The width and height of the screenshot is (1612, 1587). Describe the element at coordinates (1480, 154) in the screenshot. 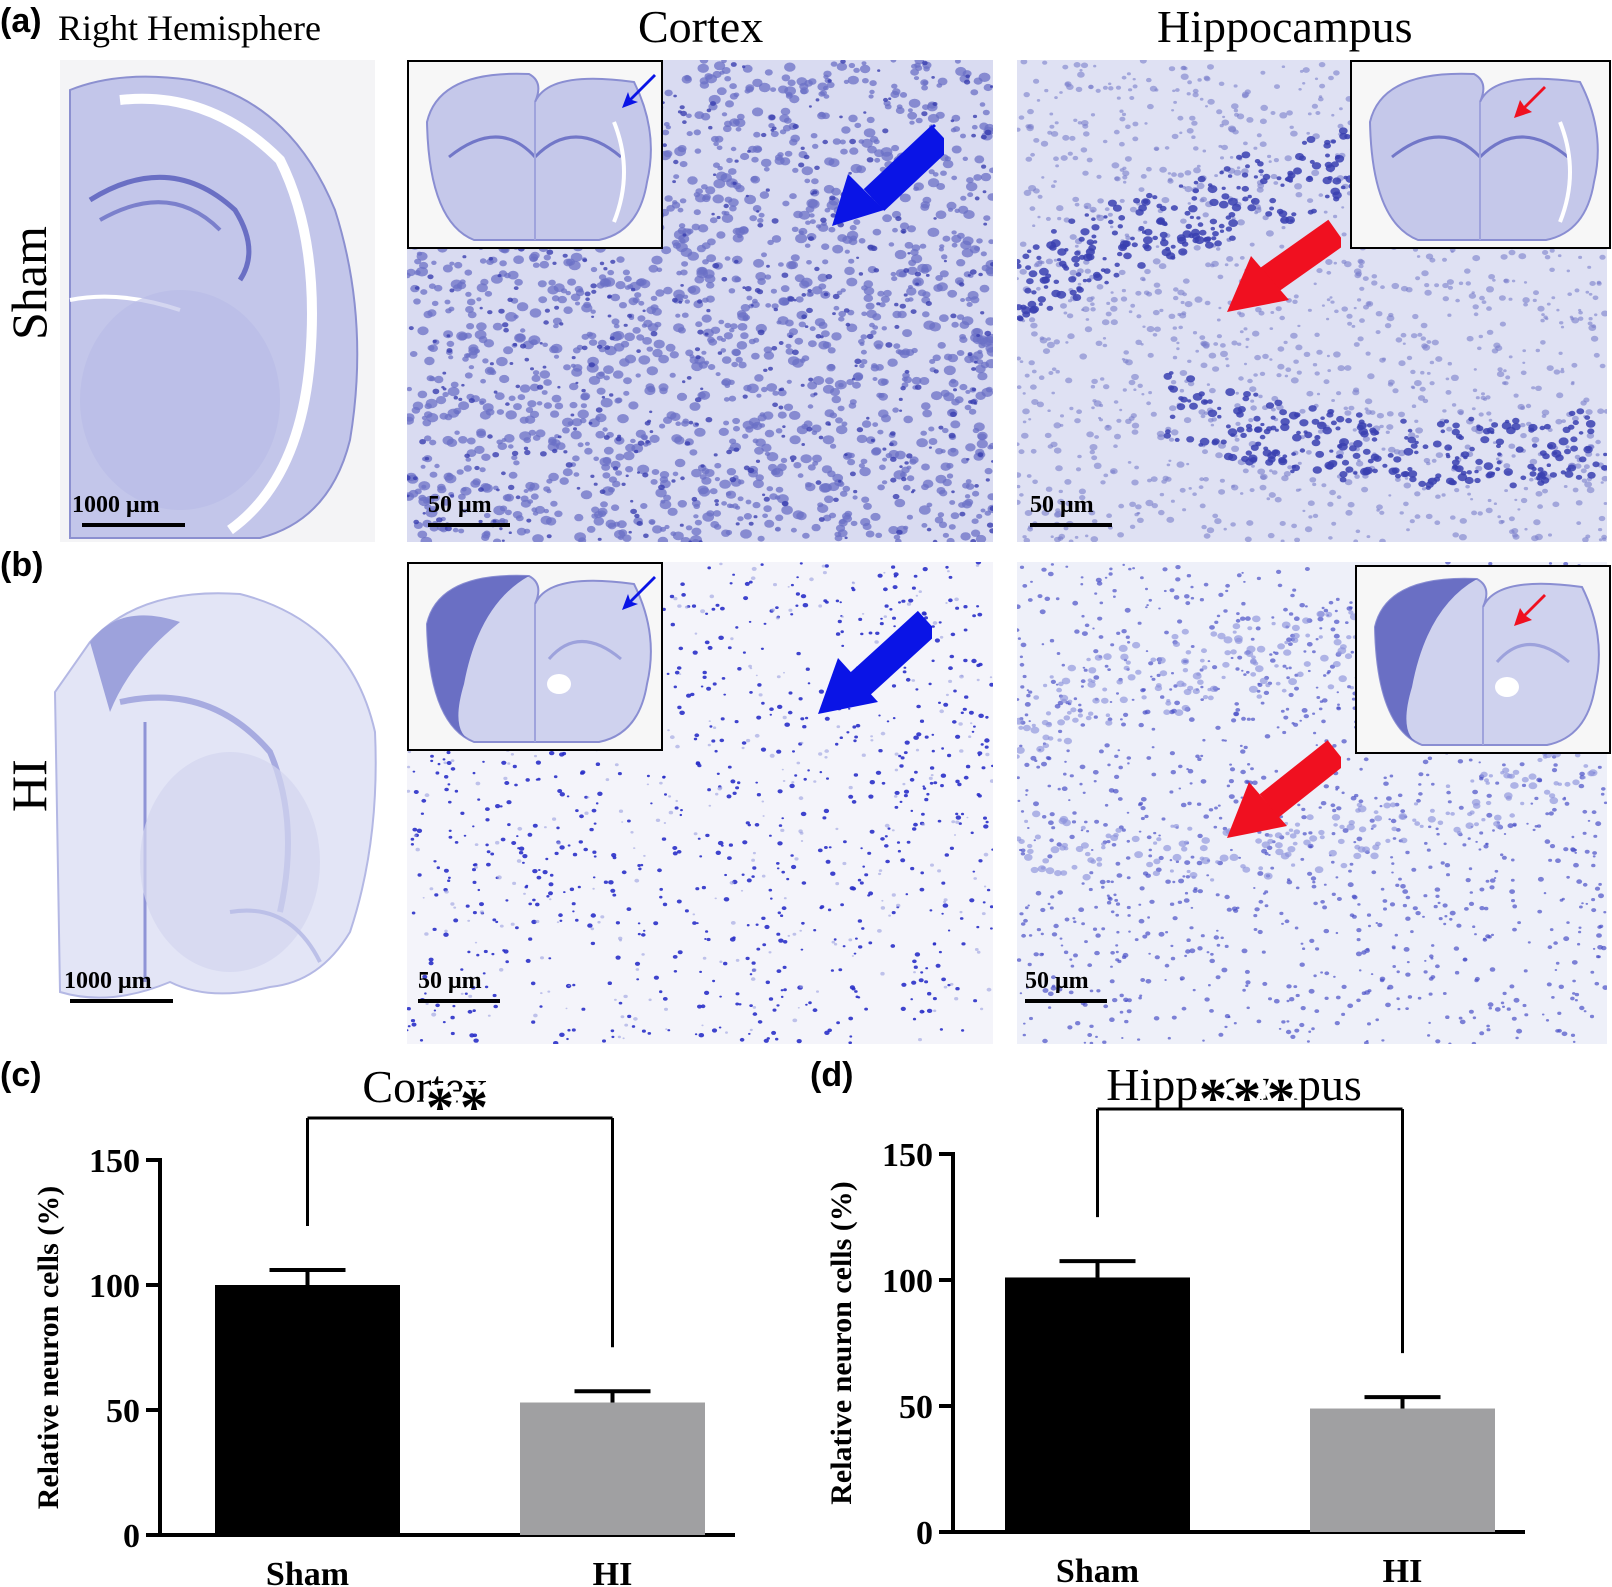

I see `hippocampus-sham-inset` at that location.